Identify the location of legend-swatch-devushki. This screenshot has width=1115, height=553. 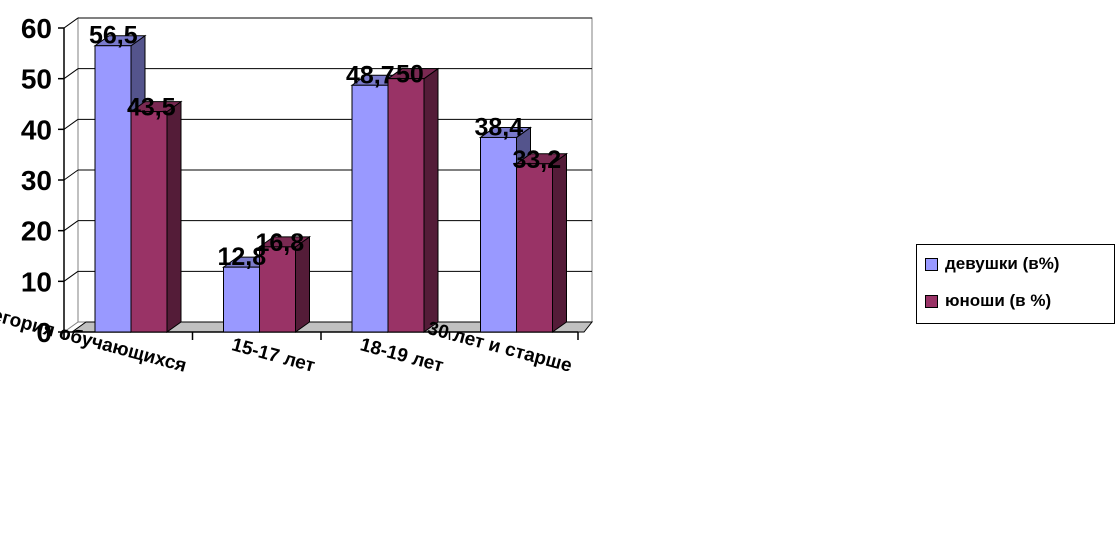
(931, 264).